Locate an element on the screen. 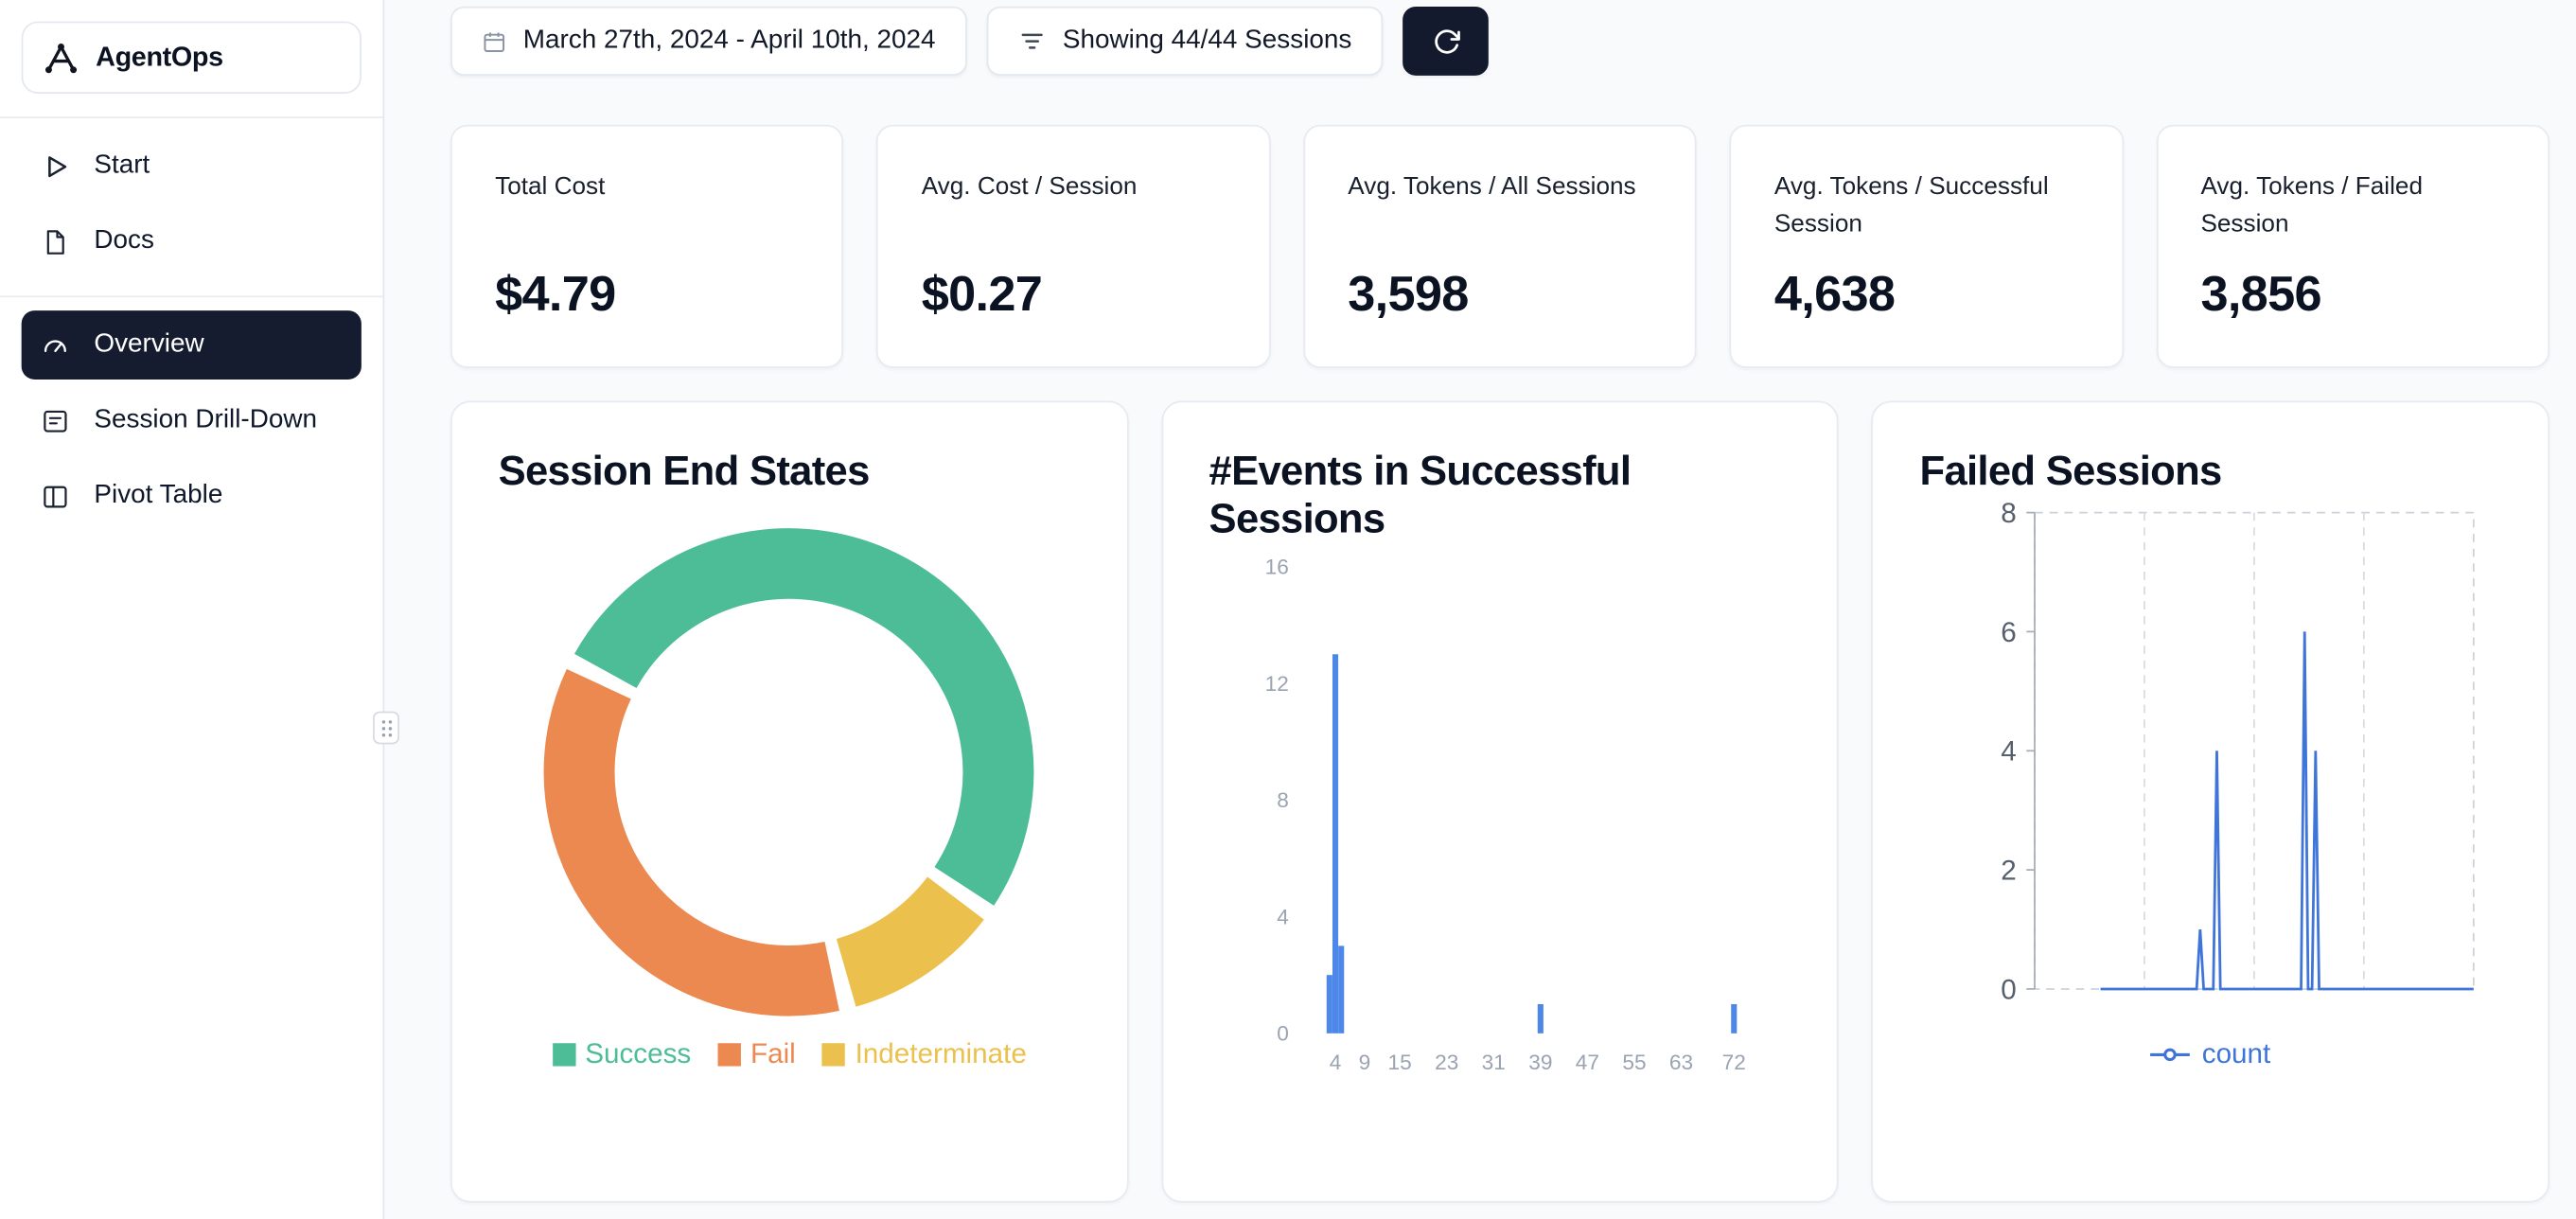 The height and width of the screenshot is (1219, 2576). stat-label: Avg. Cost / Session is located at coordinates (1029, 186).